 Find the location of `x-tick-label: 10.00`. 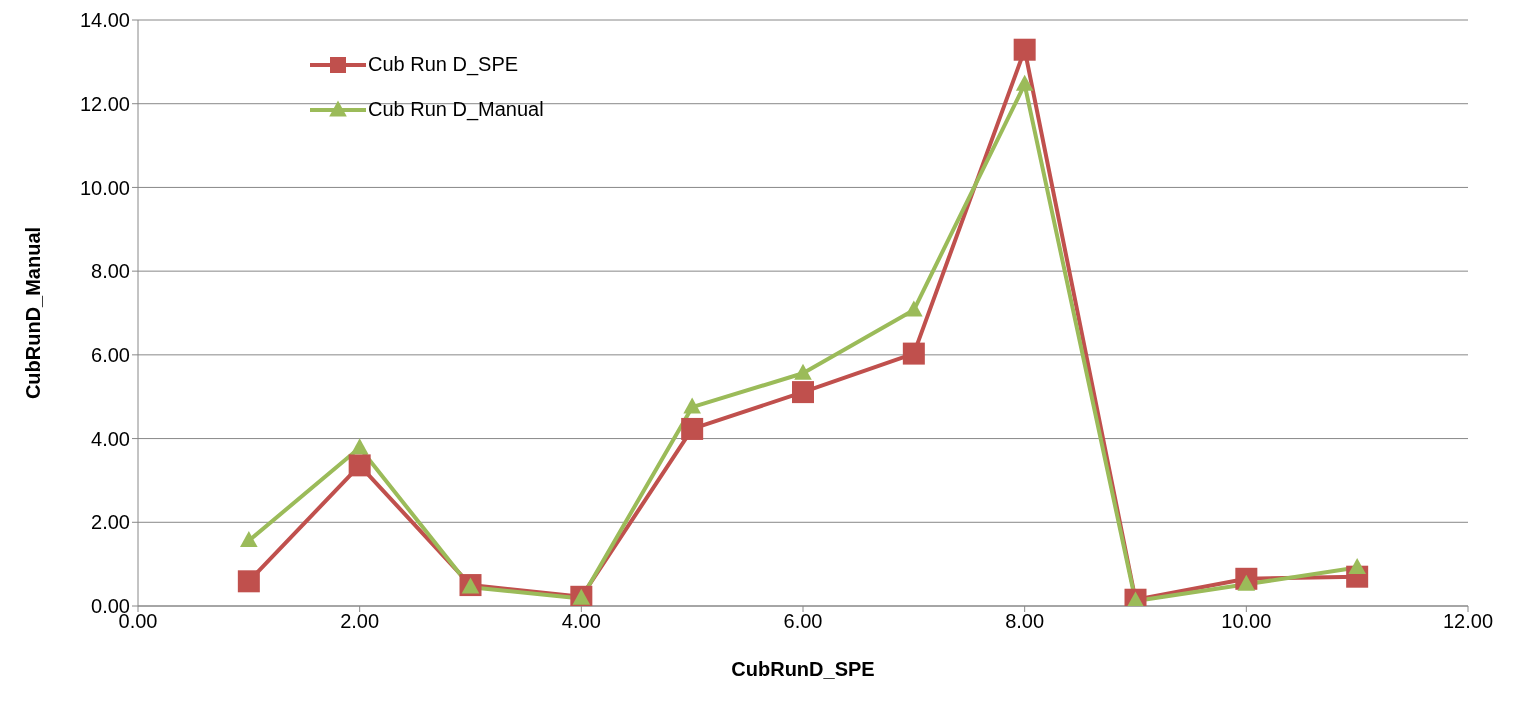

x-tick-label: 10.00 is located at coordinates (1246, 621).